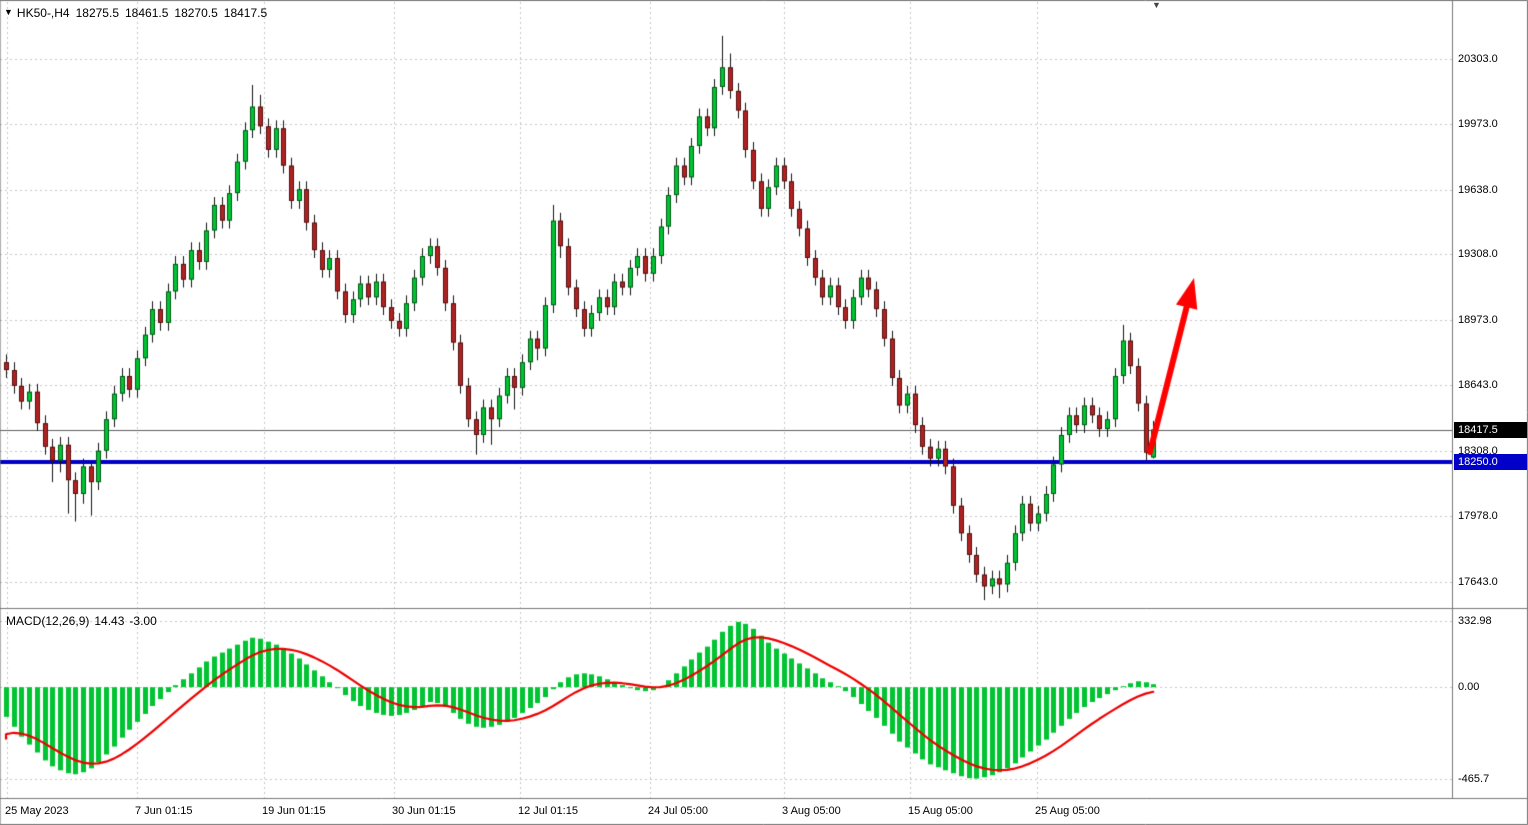 Image resolution: width=1528 pixels, height=825 pixels. I want to click on symbol-header: ▼ HK50-,H4 18275.5 18461.5 18270.5 18417.5, so click(138, 13).